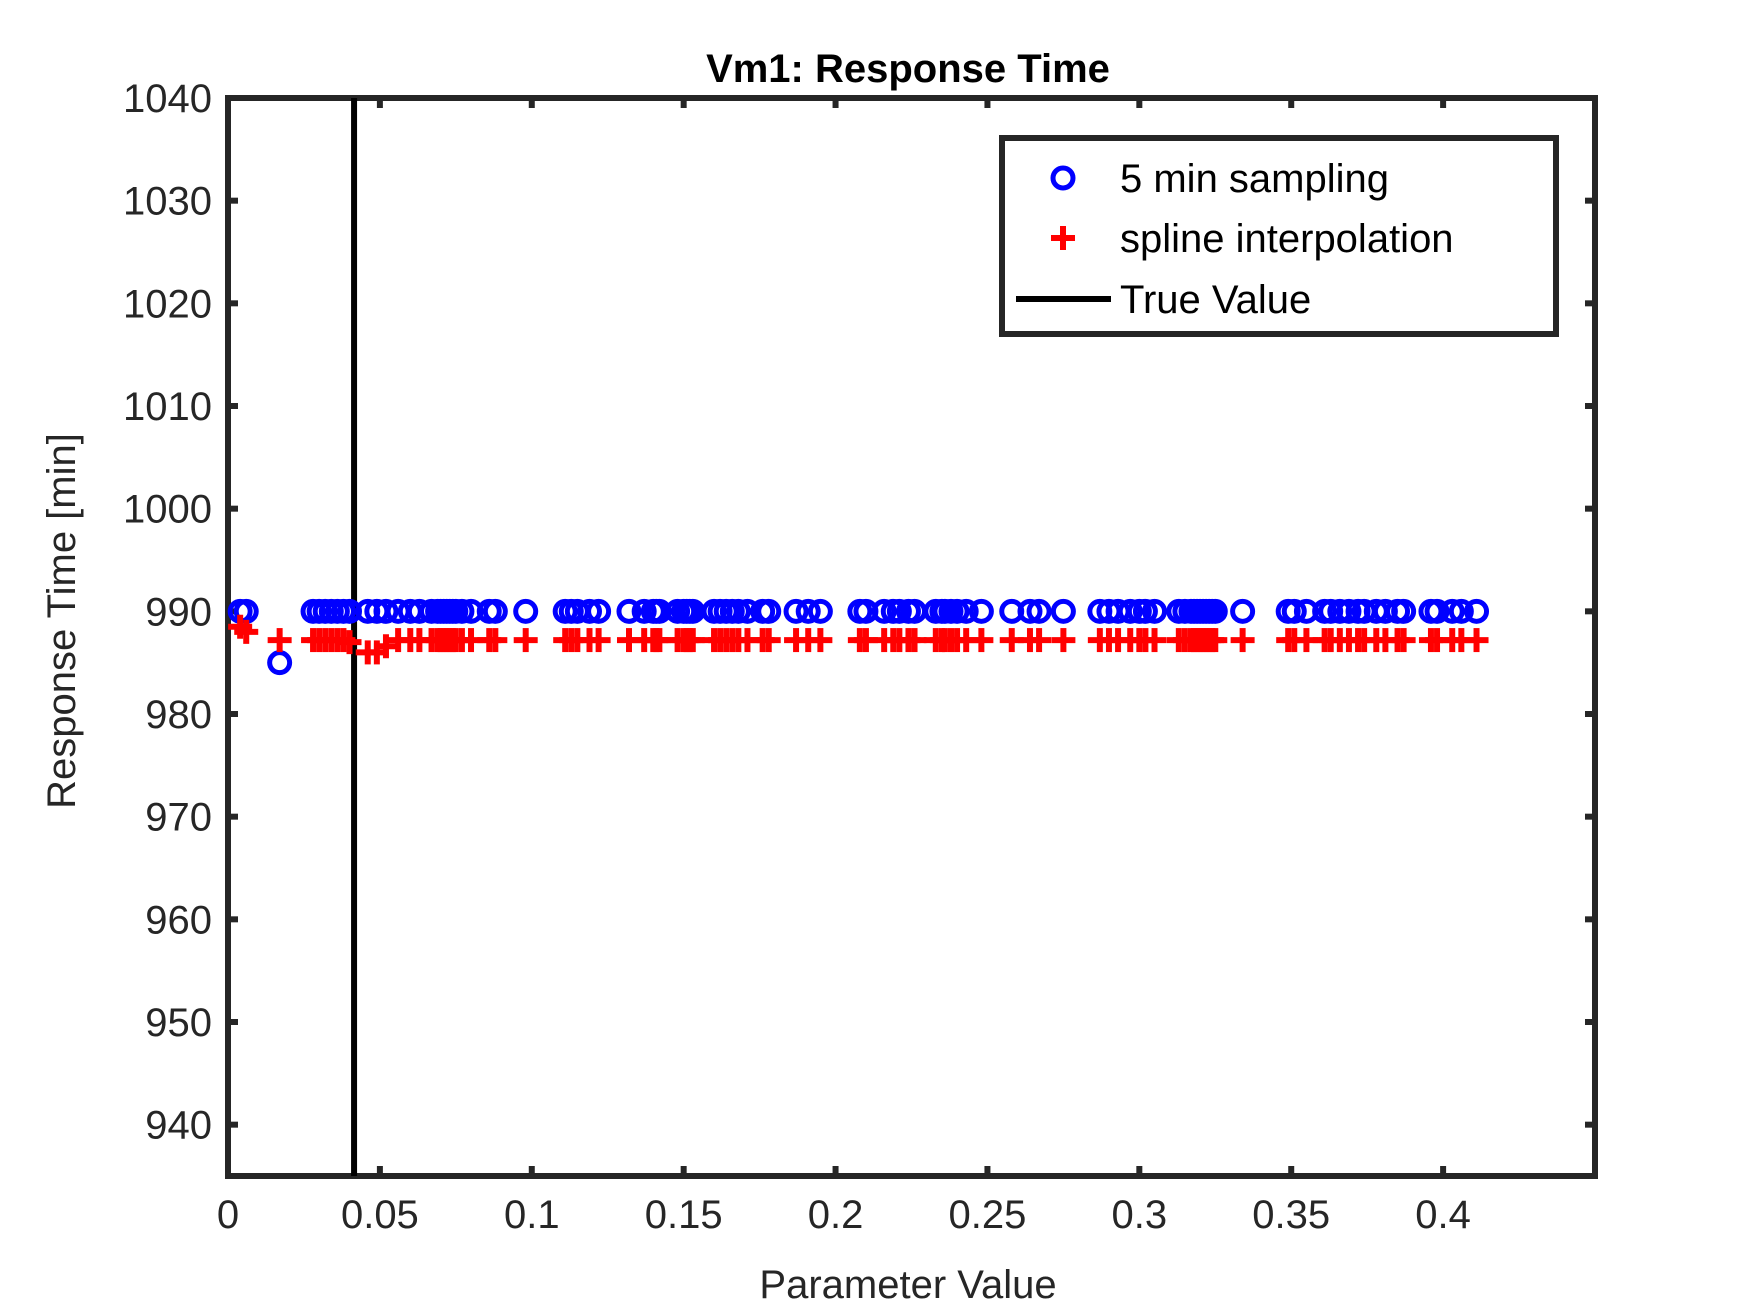 The width and height of the screenshot is (1750, 1313). Describe the element at coordinates (178, 715) in the screenshot. I see `y-tick-label: 980` at that location.